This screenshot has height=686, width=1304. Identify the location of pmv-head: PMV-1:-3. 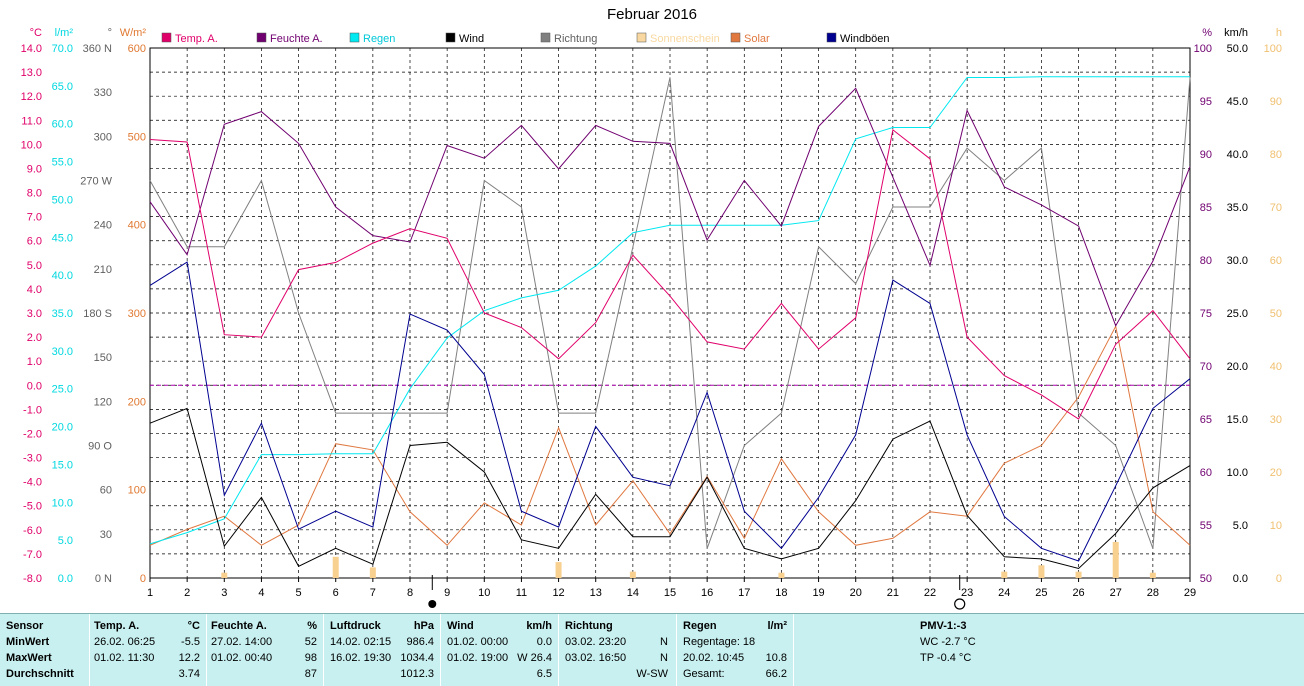
(943, 626).